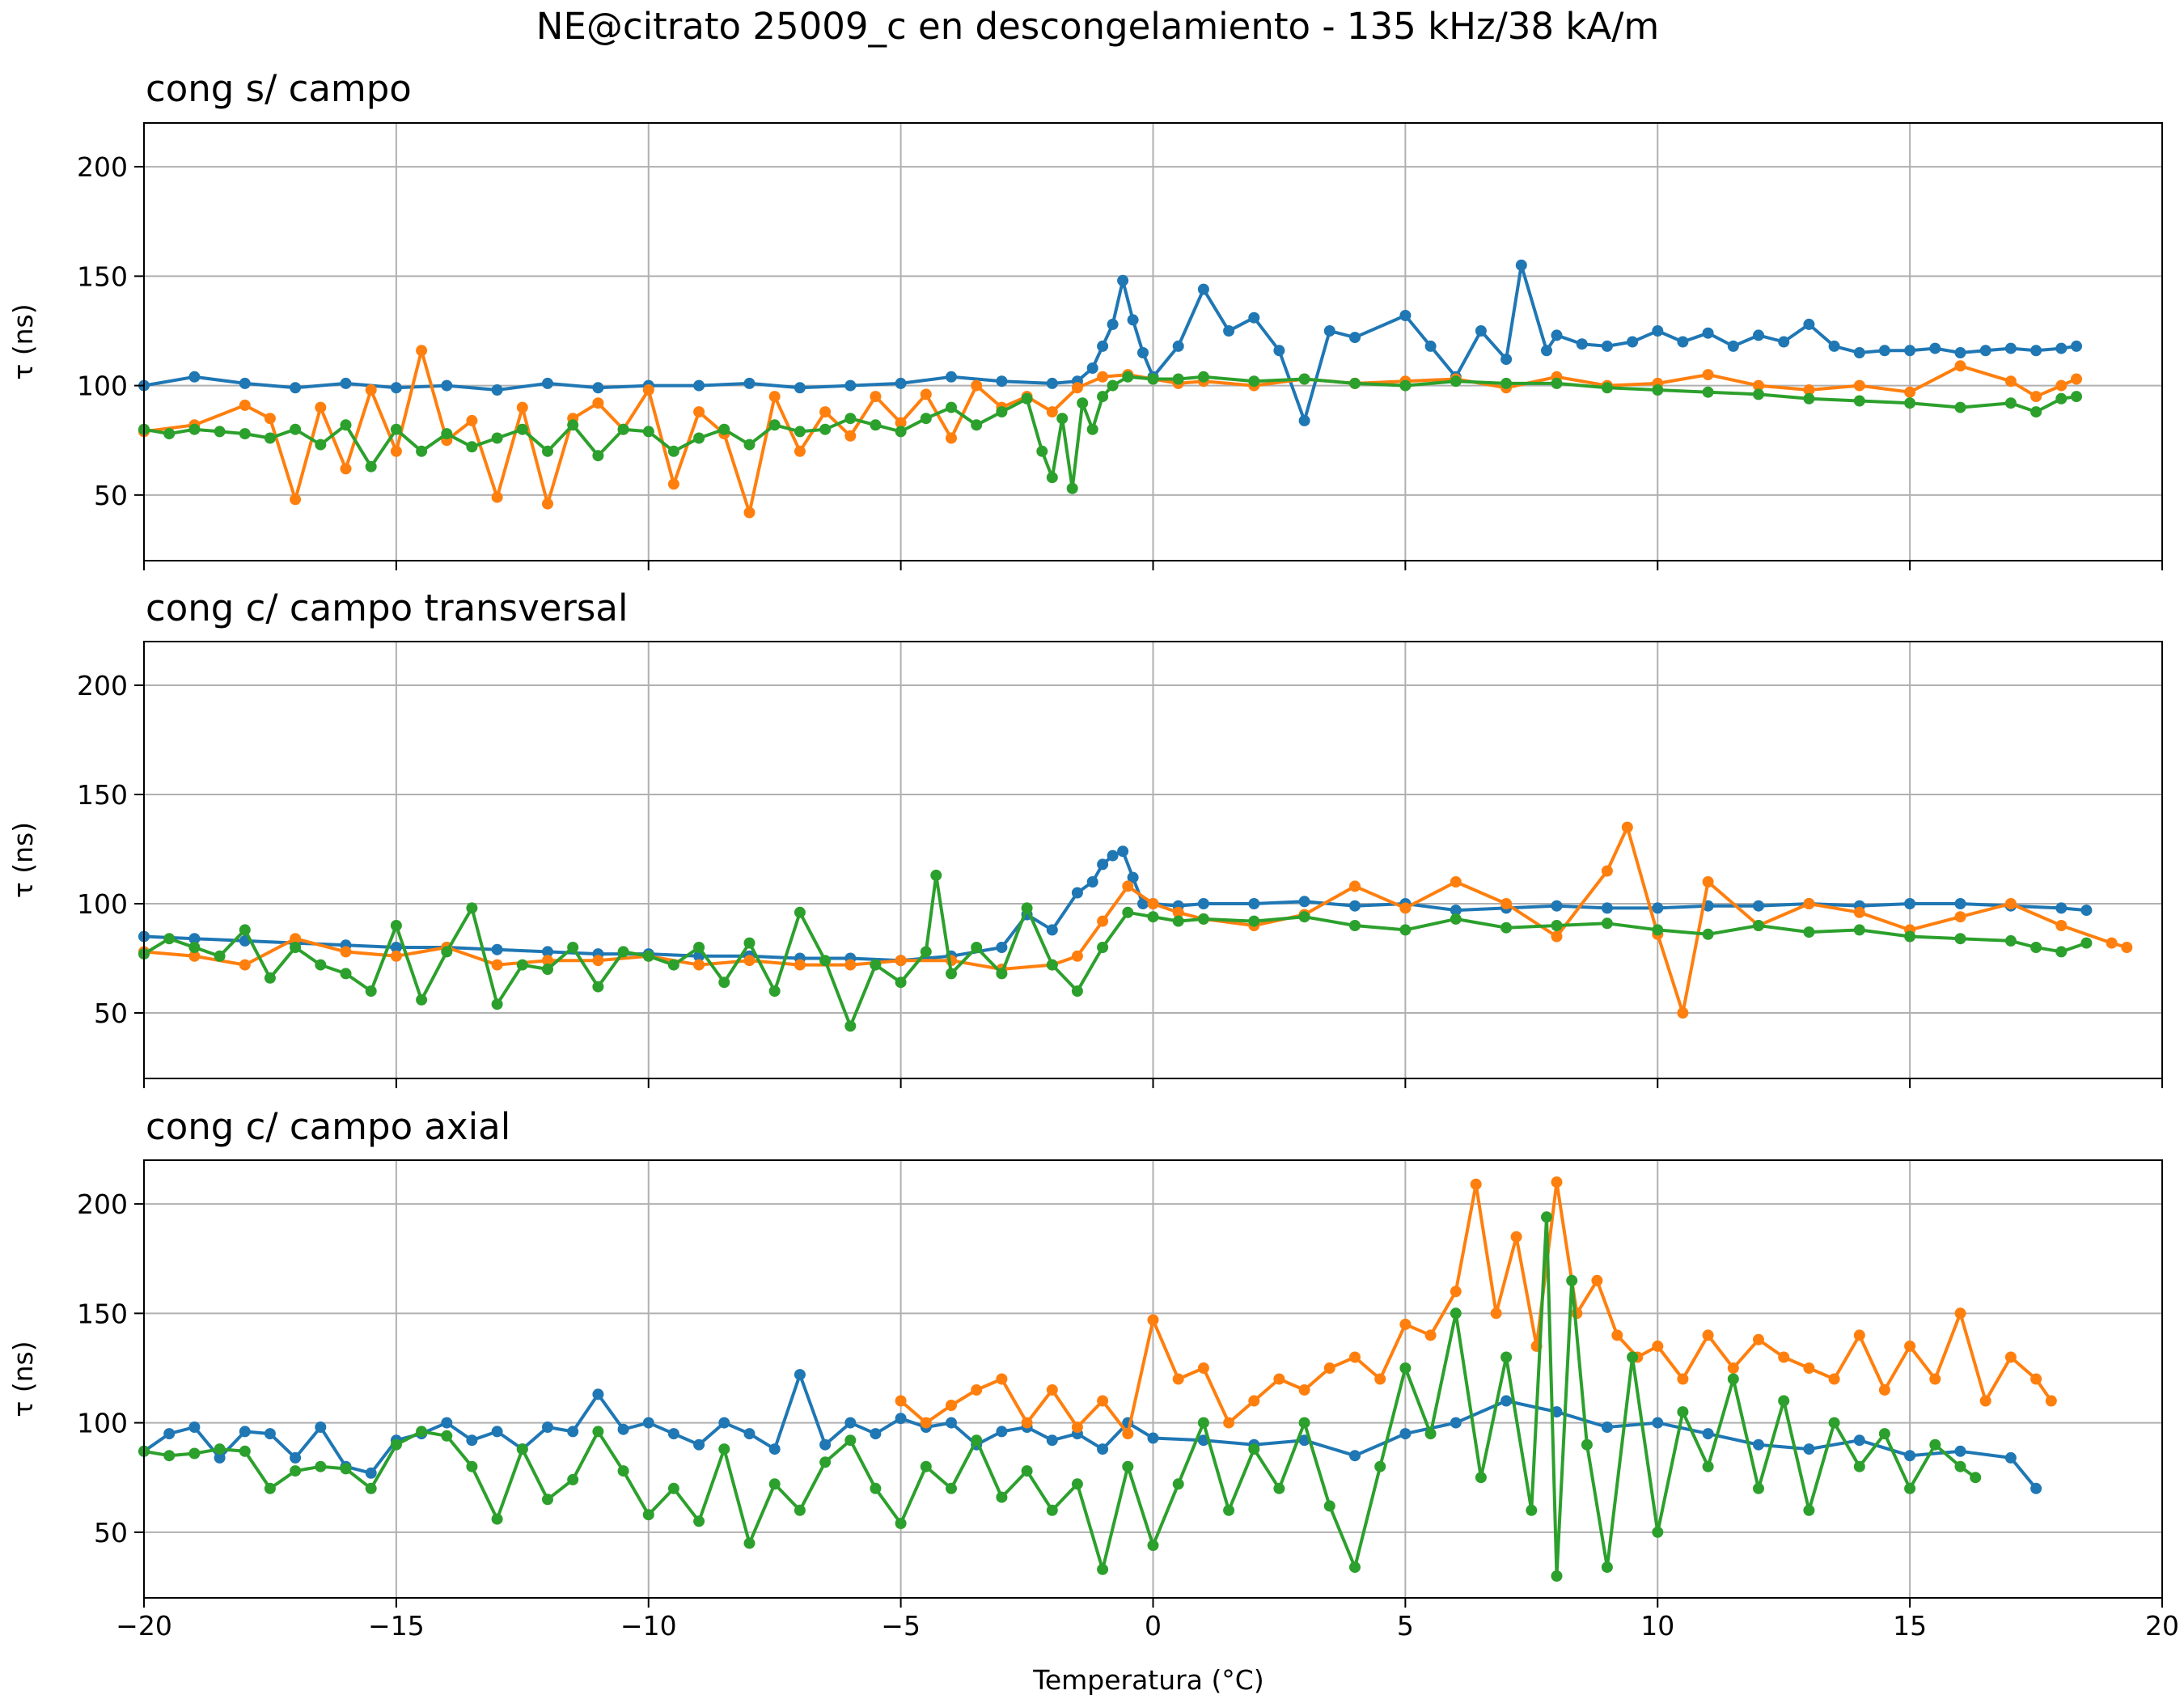 This screenshot has width=2184, height=1699. I want to click on y-tick-label: 50, so click(111, 1533).